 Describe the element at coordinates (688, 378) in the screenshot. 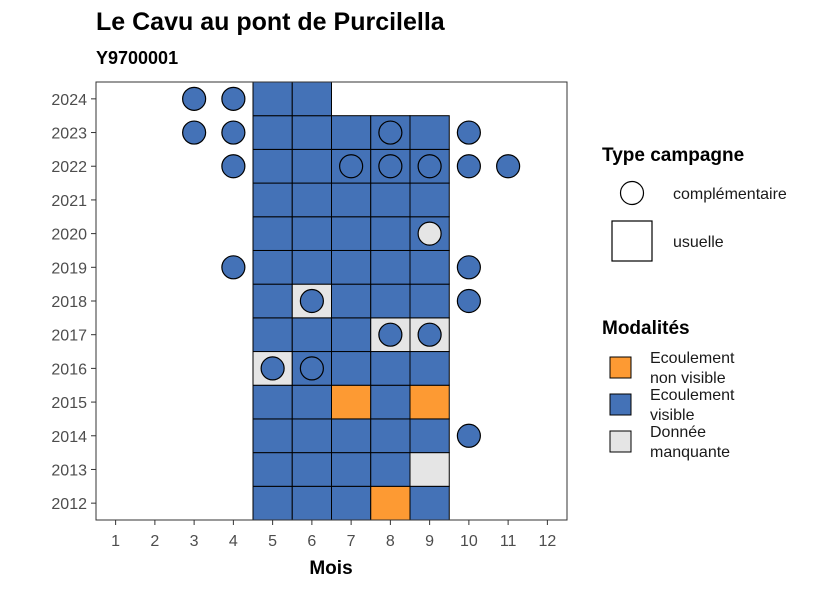

I see `legend-fill-label-0-1: non visible` at that location.